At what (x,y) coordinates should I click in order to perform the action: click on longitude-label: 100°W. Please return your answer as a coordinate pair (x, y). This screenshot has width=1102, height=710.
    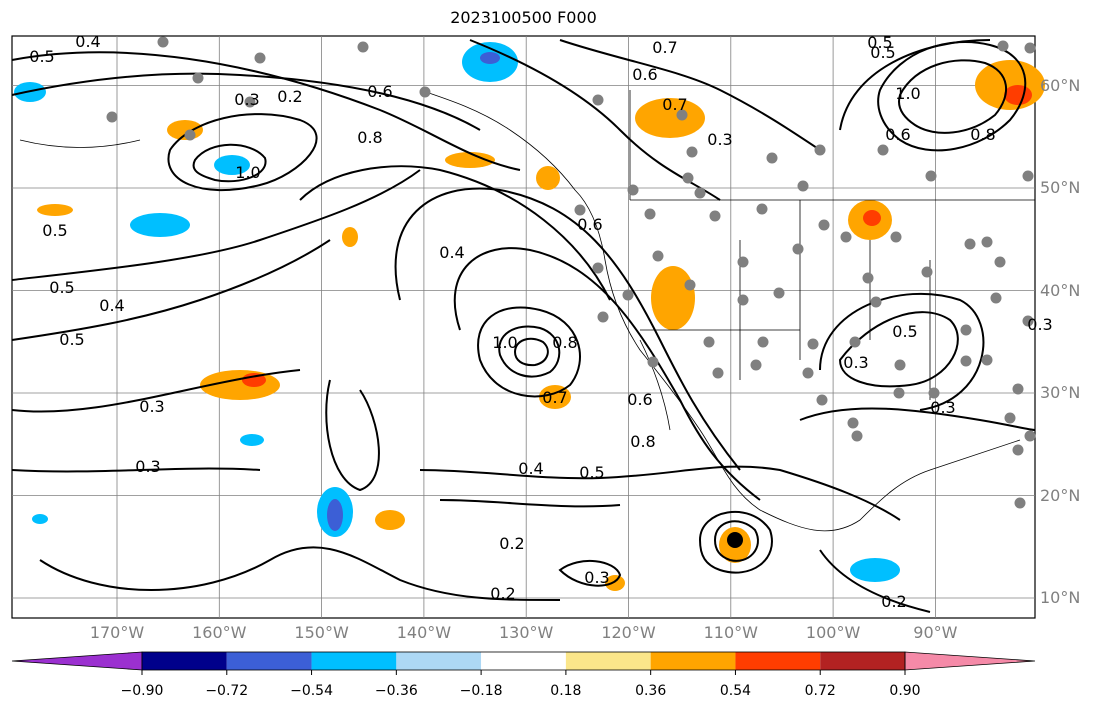
    Looking at the image, I should click on (833, 632).